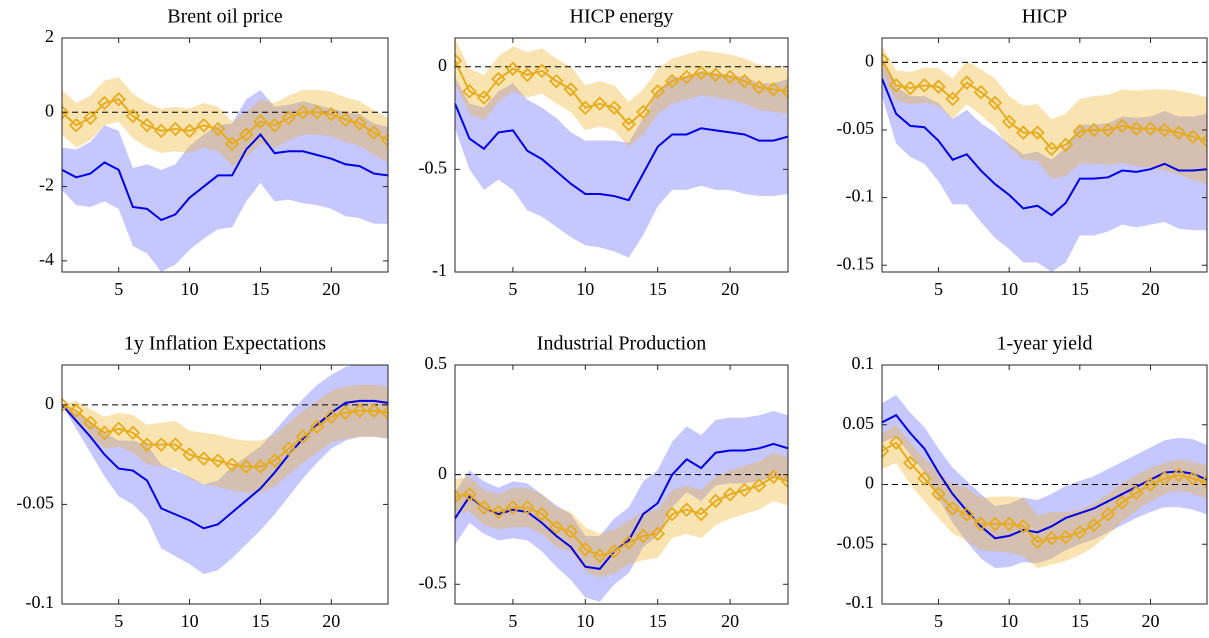  Describe the element at coordinates (439, 270) in the screenshot. I see `y-tick-label: -1` at that location.